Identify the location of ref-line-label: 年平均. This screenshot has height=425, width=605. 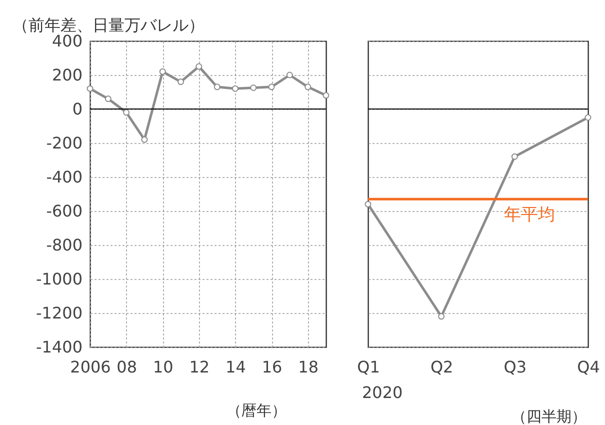
(529, 215).